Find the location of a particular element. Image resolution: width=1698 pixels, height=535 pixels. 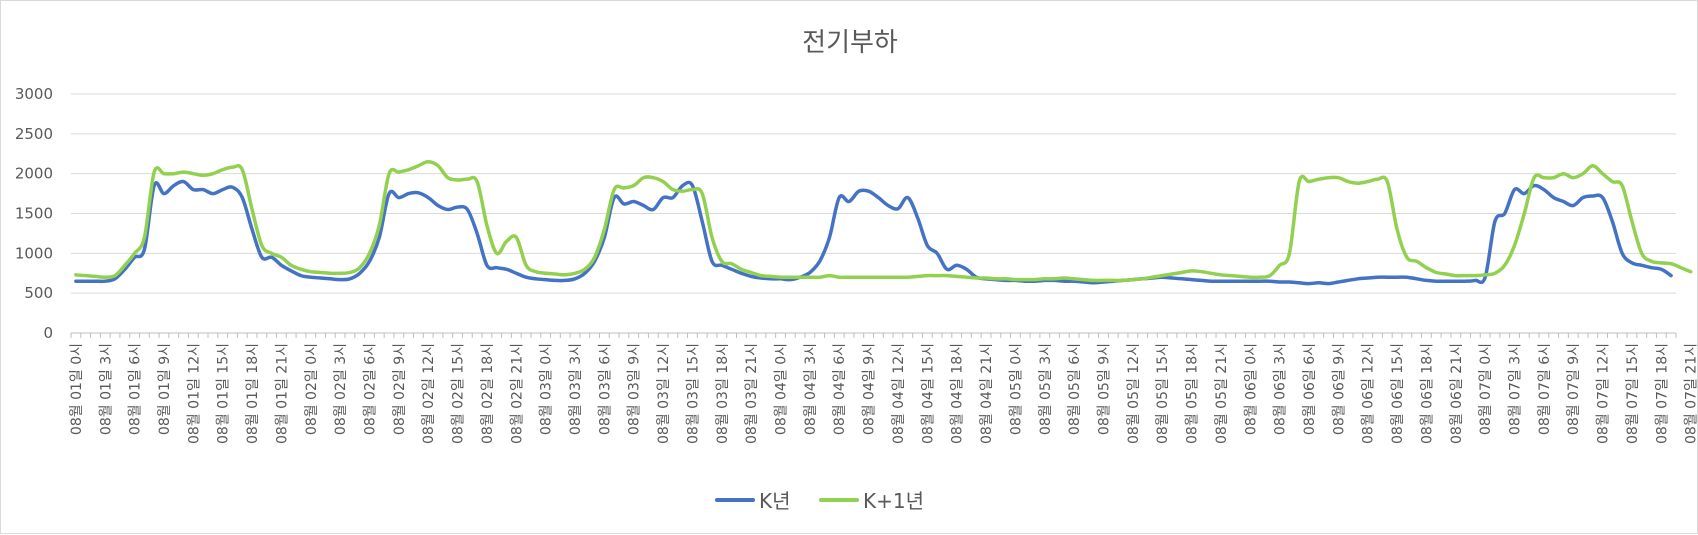

x-tick-label: 08월 07일 9시 is located at coordinates (1574, 389).